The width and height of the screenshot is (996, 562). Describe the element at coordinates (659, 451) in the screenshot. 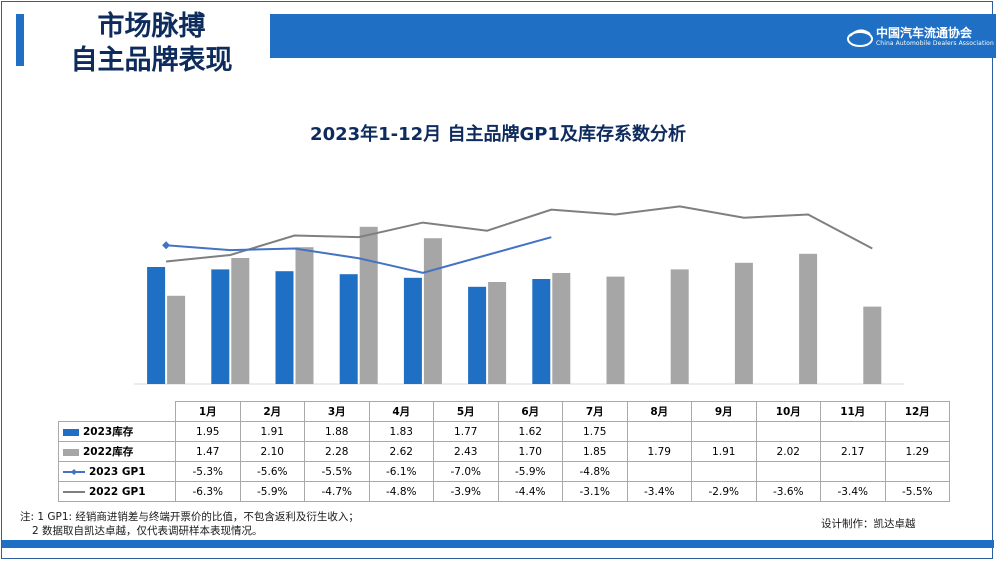

I see `table-cell: 1.79` at that location.